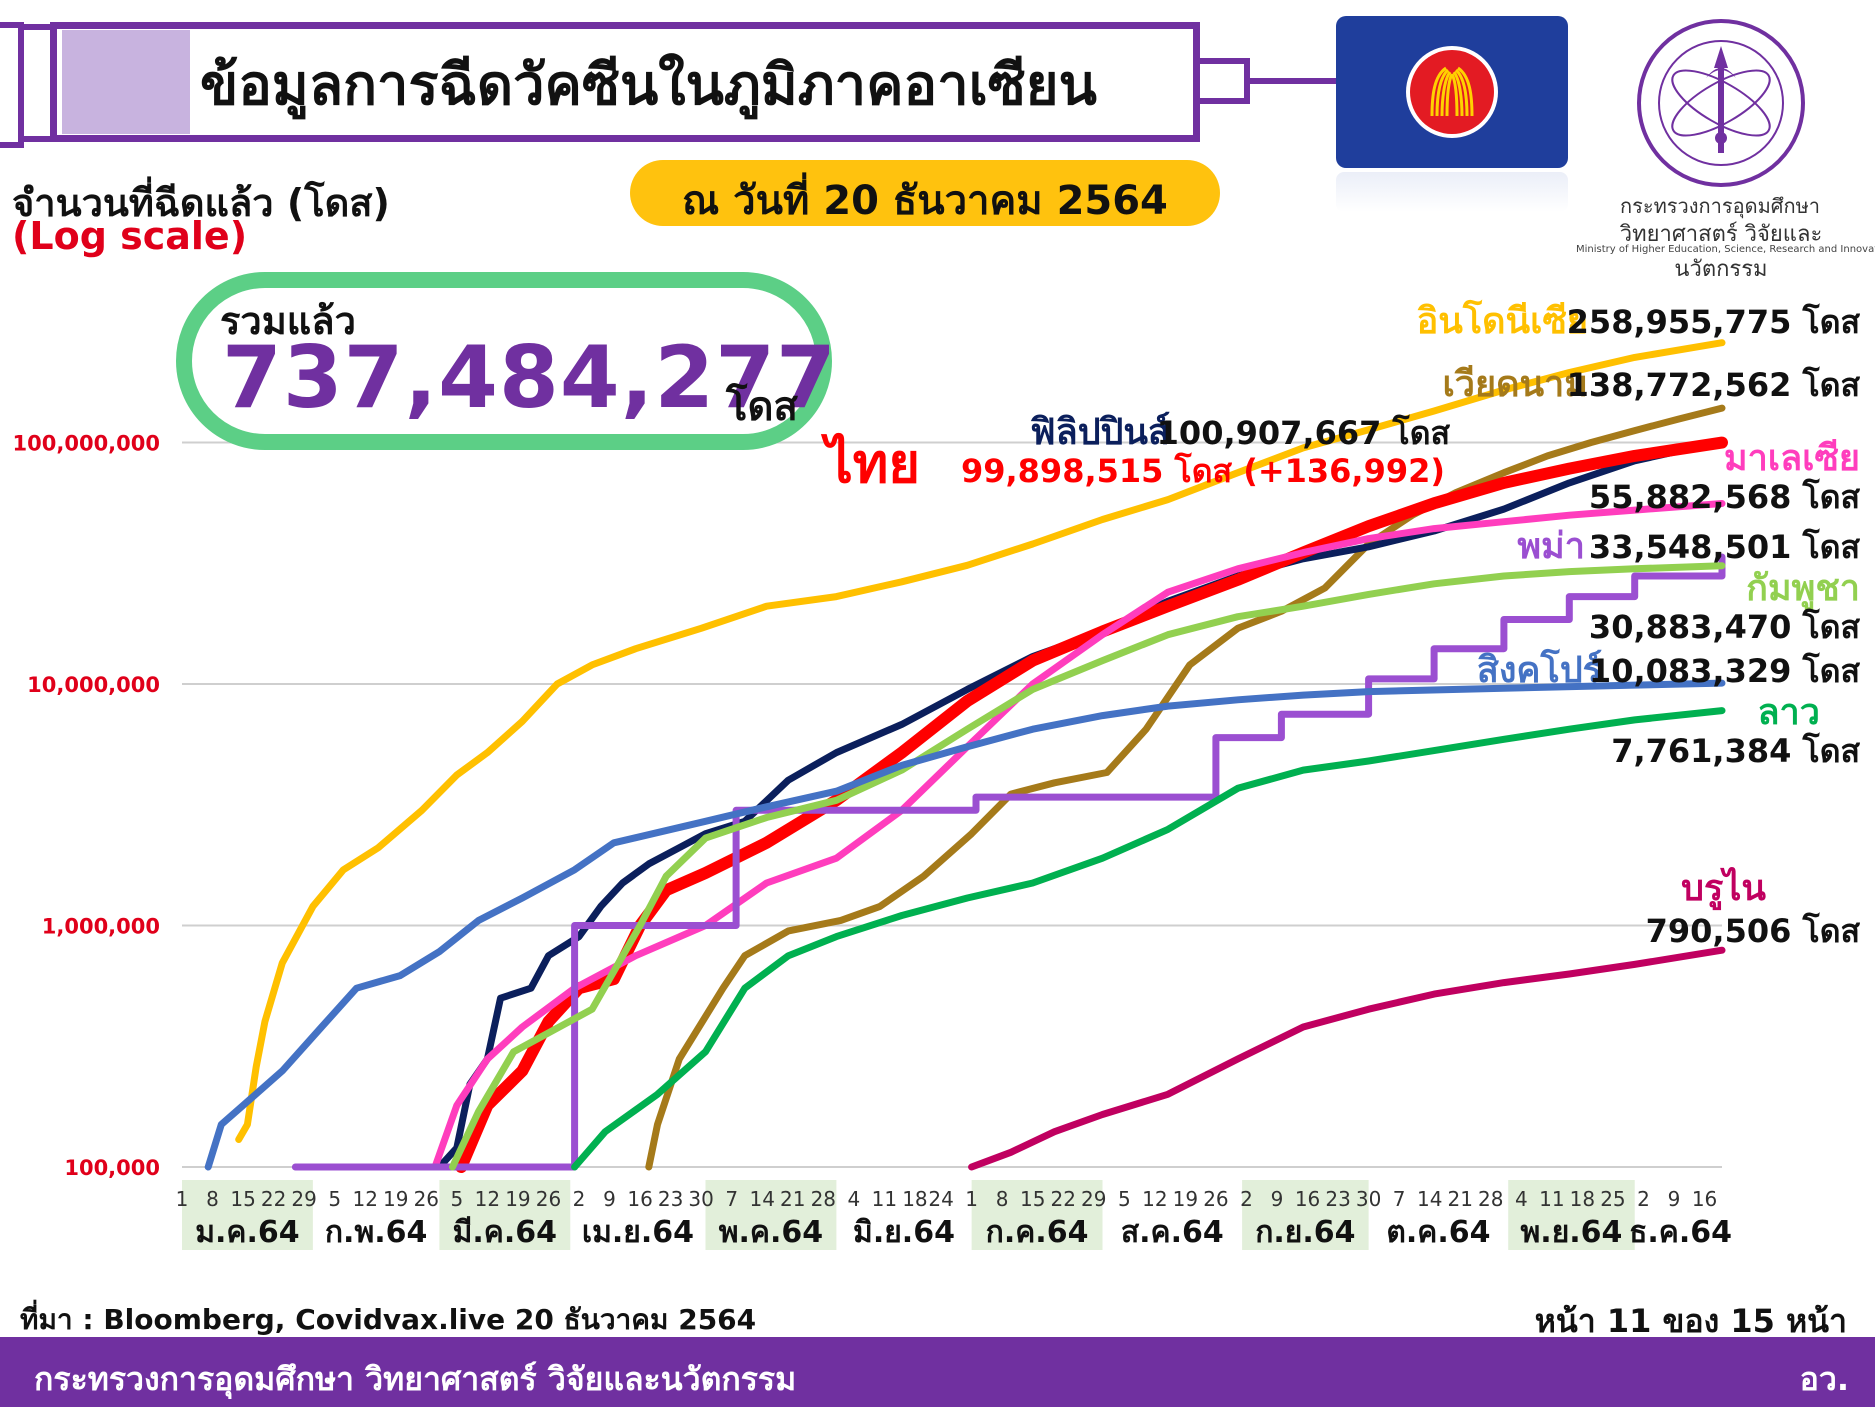  What do you see at coordinates (1725, 671) in the screenshot?
I see `series-value-label: 10,083,329 โดส` at bounding box center [1725, 671].